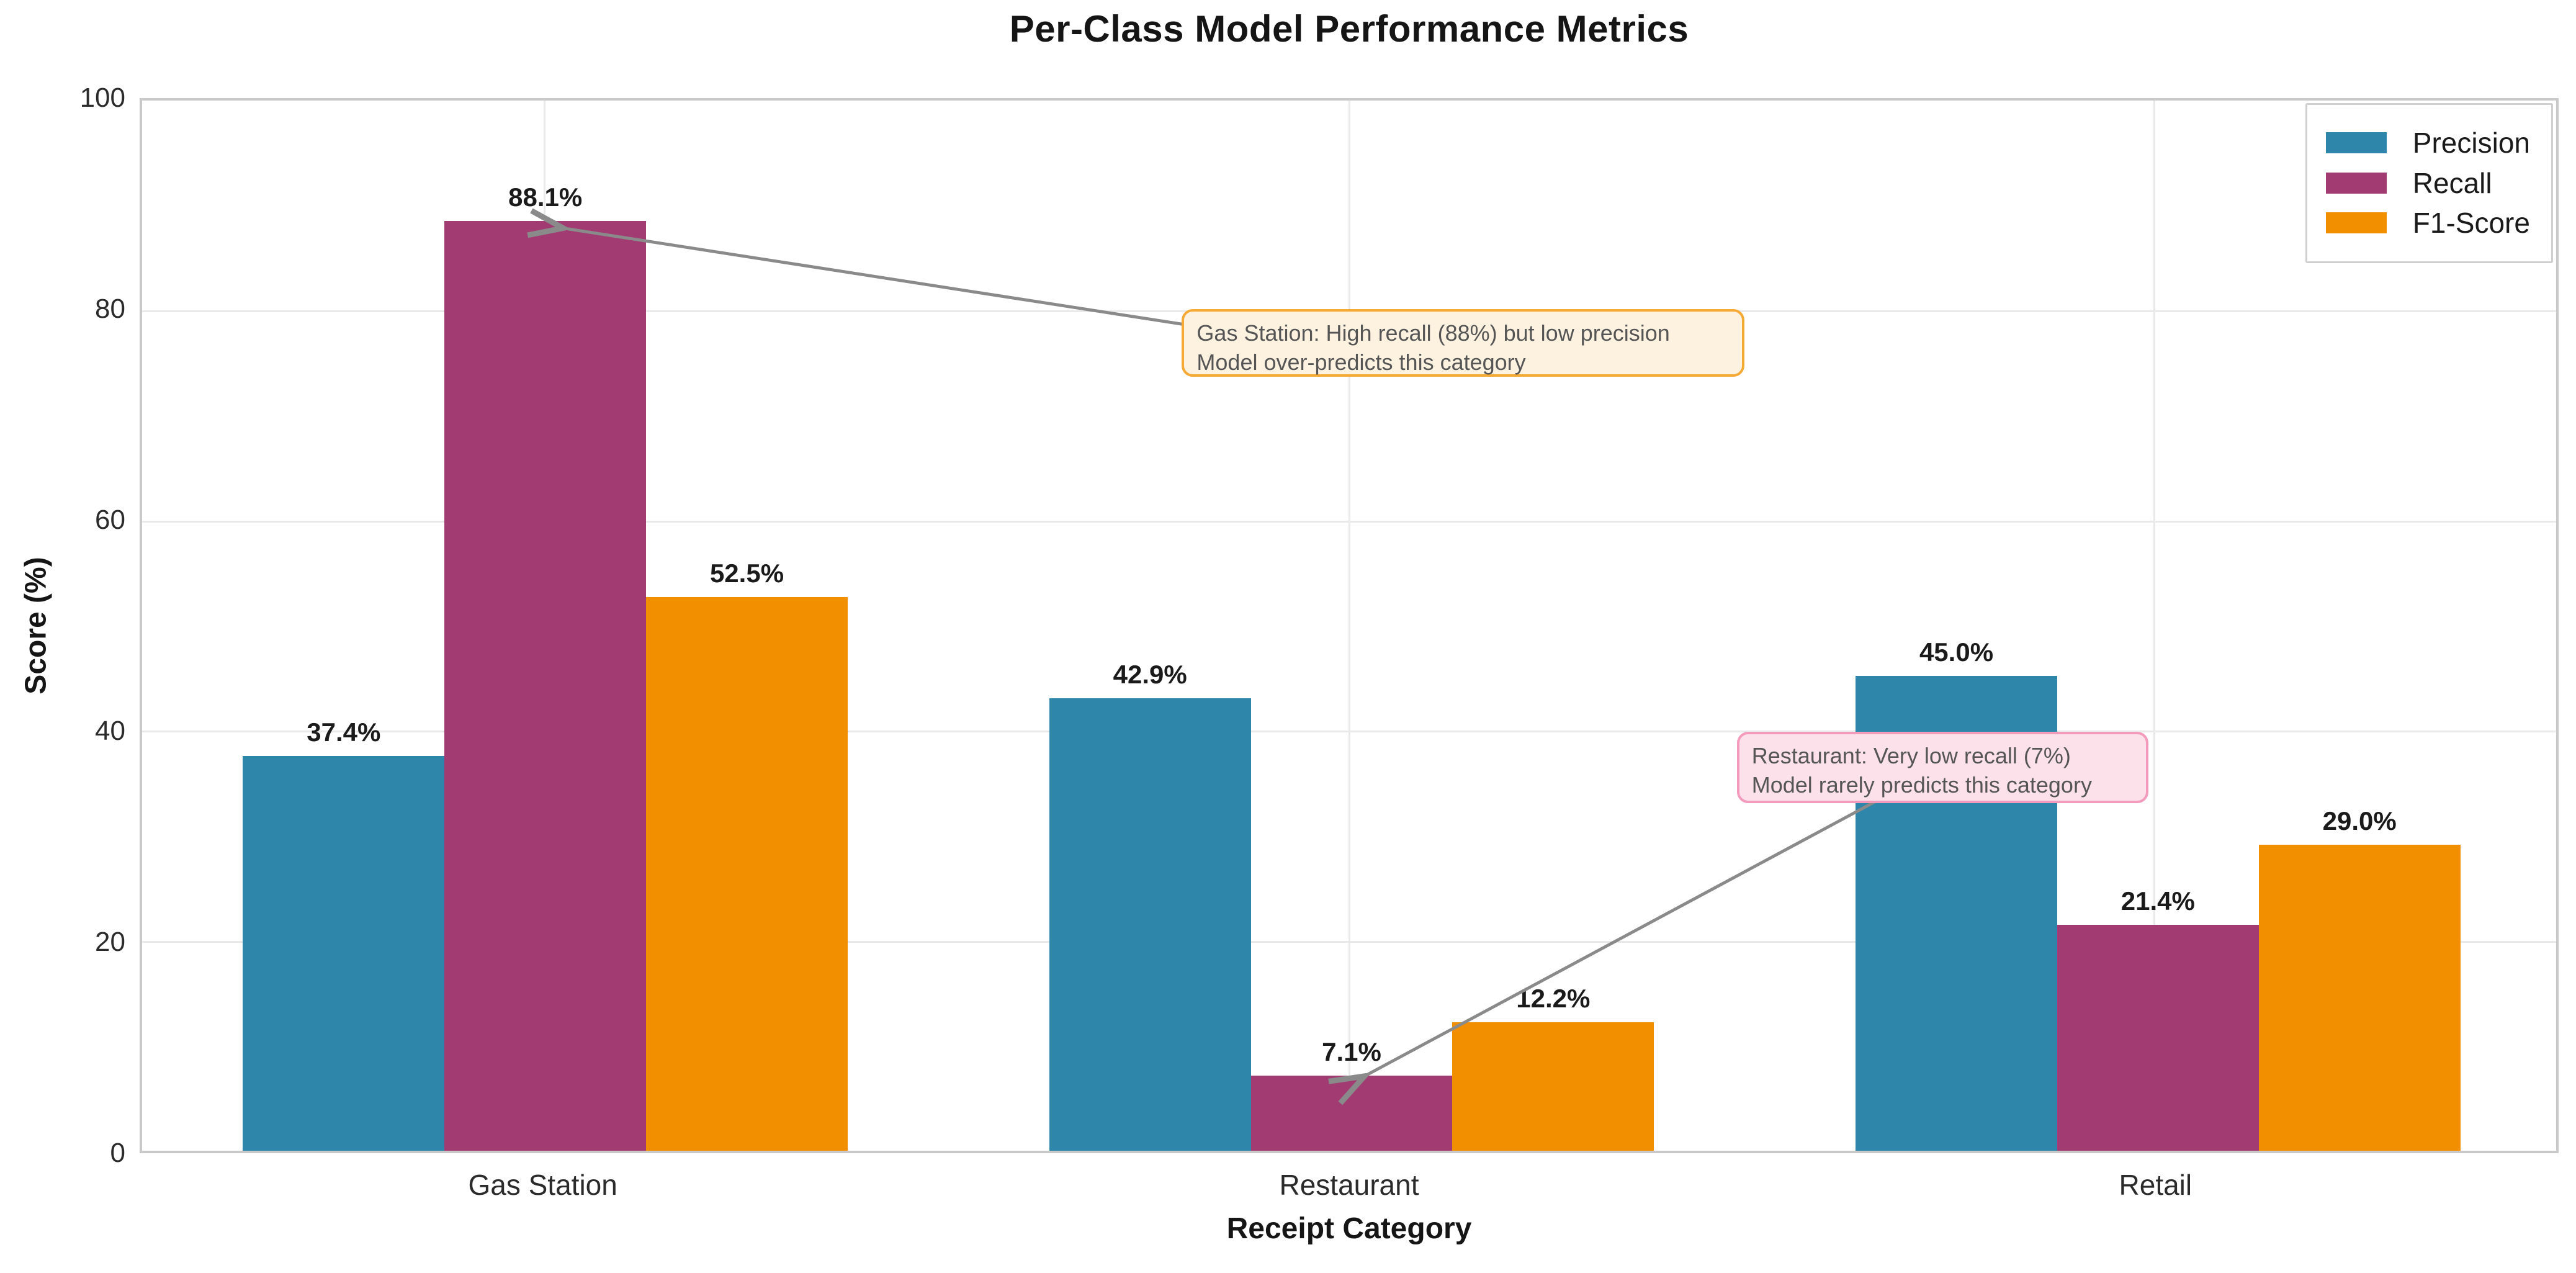 The width and height of the screenshot is (2576, 1273). I want to click on chart-title: Per-Class Model Performance Metrics, so click(1349, 29).